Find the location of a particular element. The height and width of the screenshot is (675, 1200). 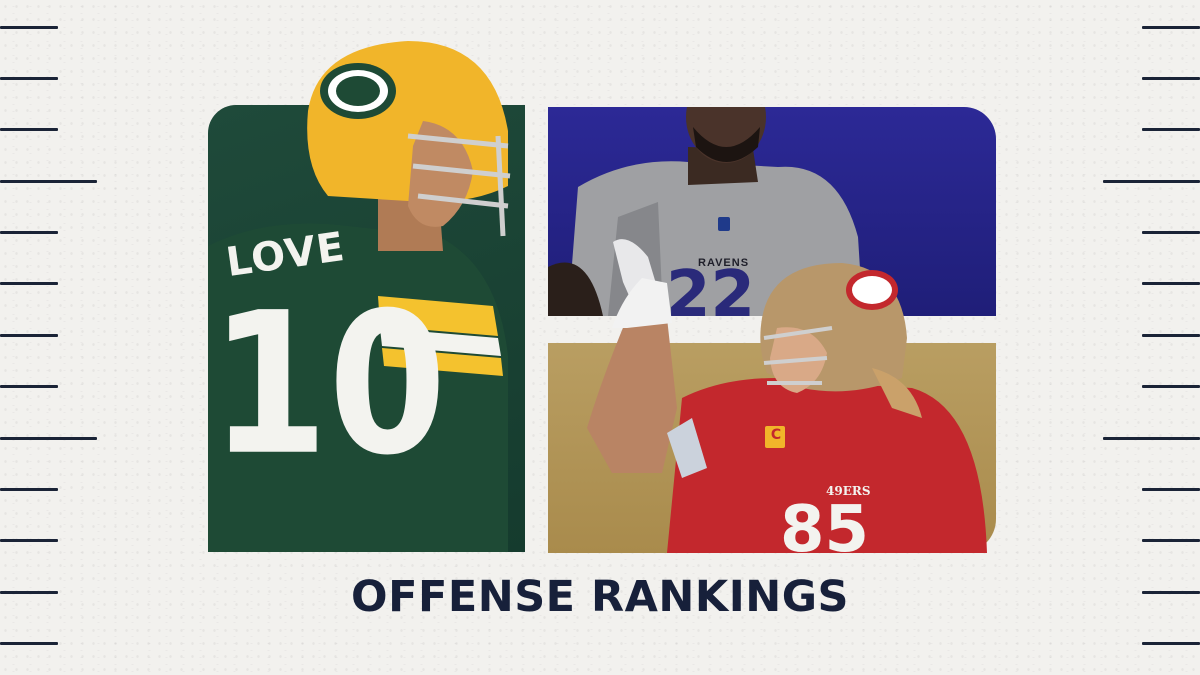

page-title: OFFENSE RANKINGS is located at coordinates (600, 597).